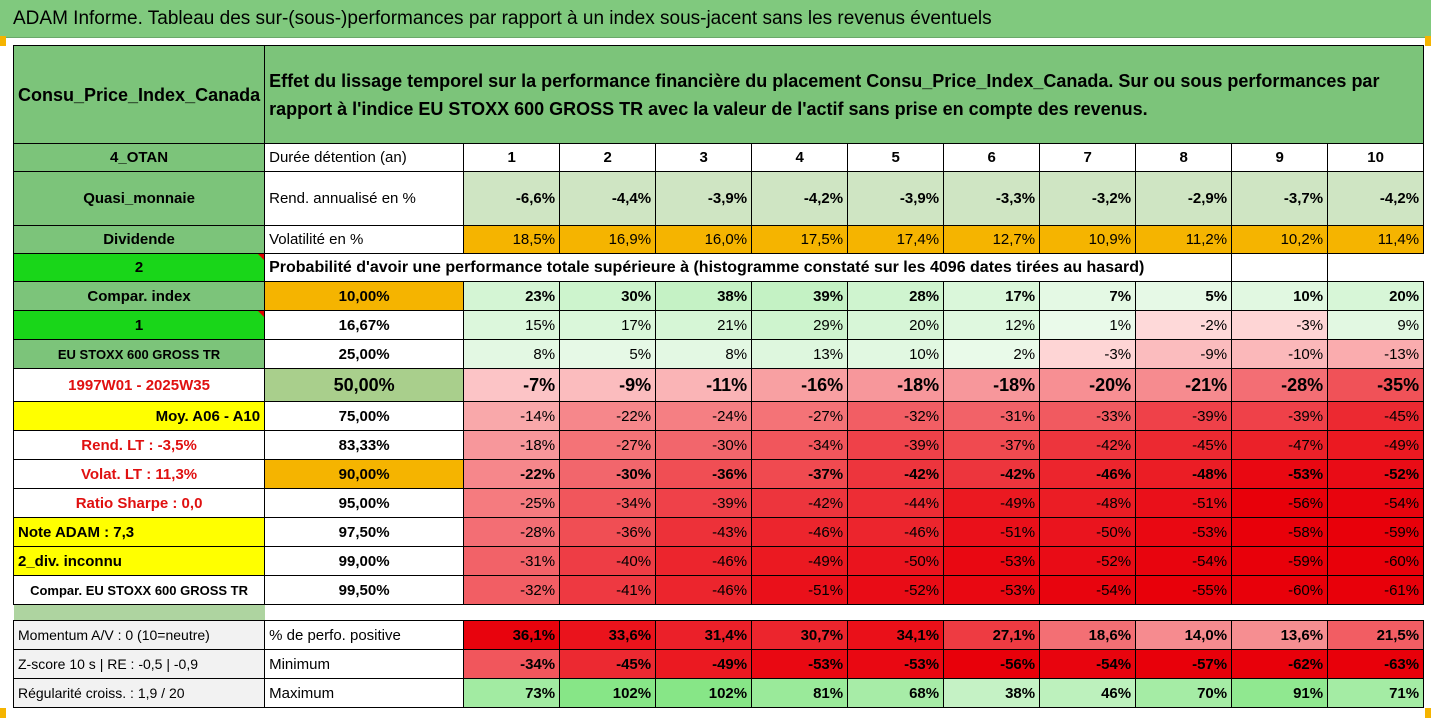 The height and width of the screenshot is (718, 1431). Describe the element at coordinates (608, 693) in the screenshot. I see `stat-value: 102%` at that location.